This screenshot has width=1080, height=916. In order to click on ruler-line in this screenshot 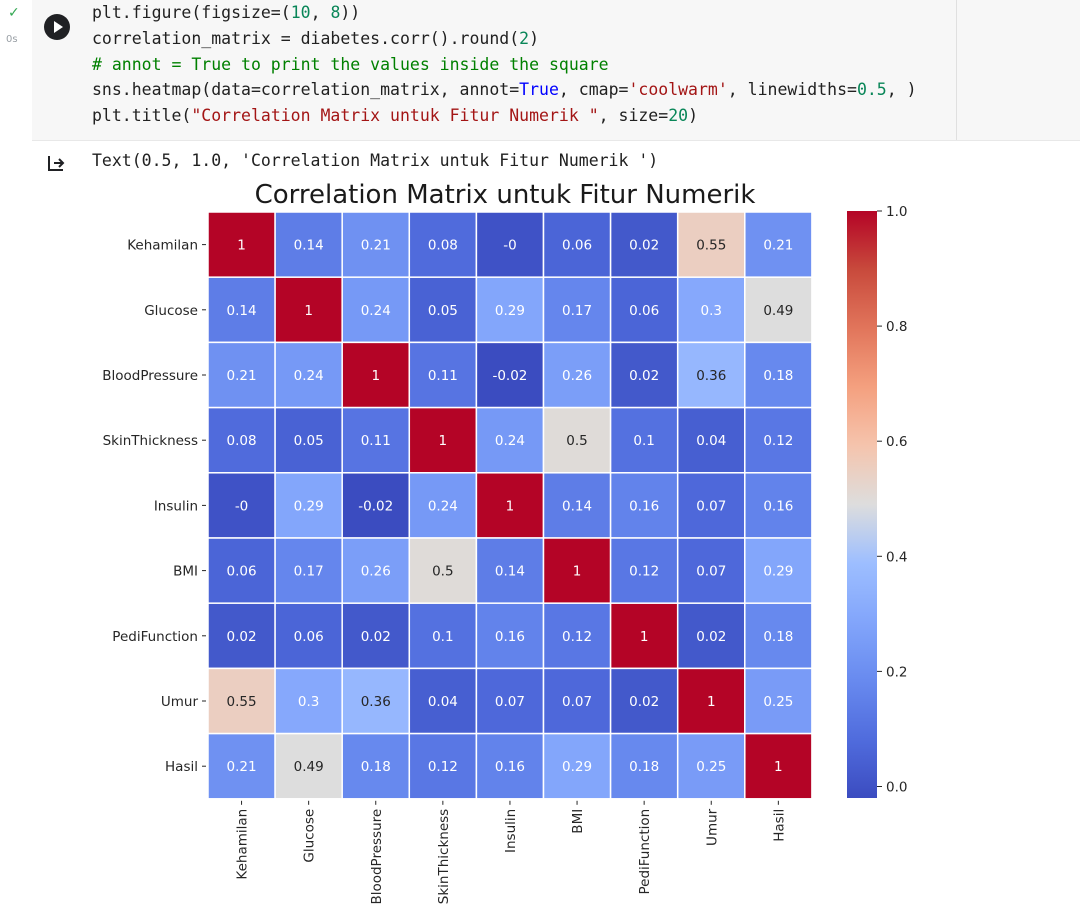, I will do `click(956, 70)`.